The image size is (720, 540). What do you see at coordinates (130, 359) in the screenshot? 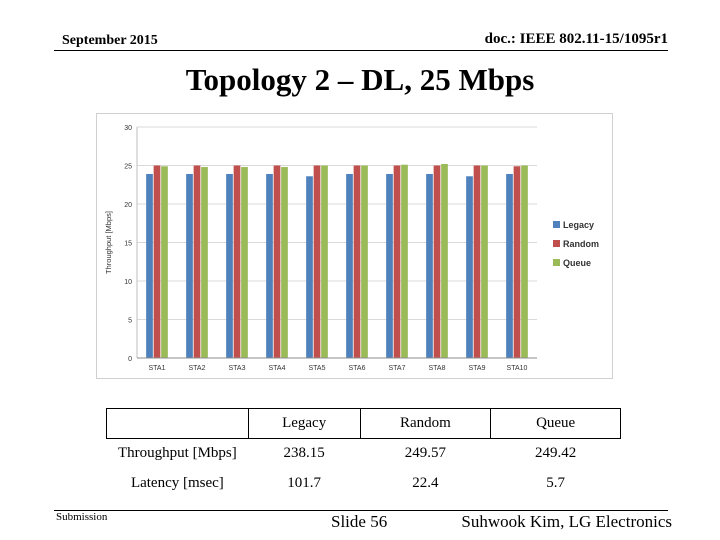
I see `y-tick-label: 0` at bounding box center [130, 359].